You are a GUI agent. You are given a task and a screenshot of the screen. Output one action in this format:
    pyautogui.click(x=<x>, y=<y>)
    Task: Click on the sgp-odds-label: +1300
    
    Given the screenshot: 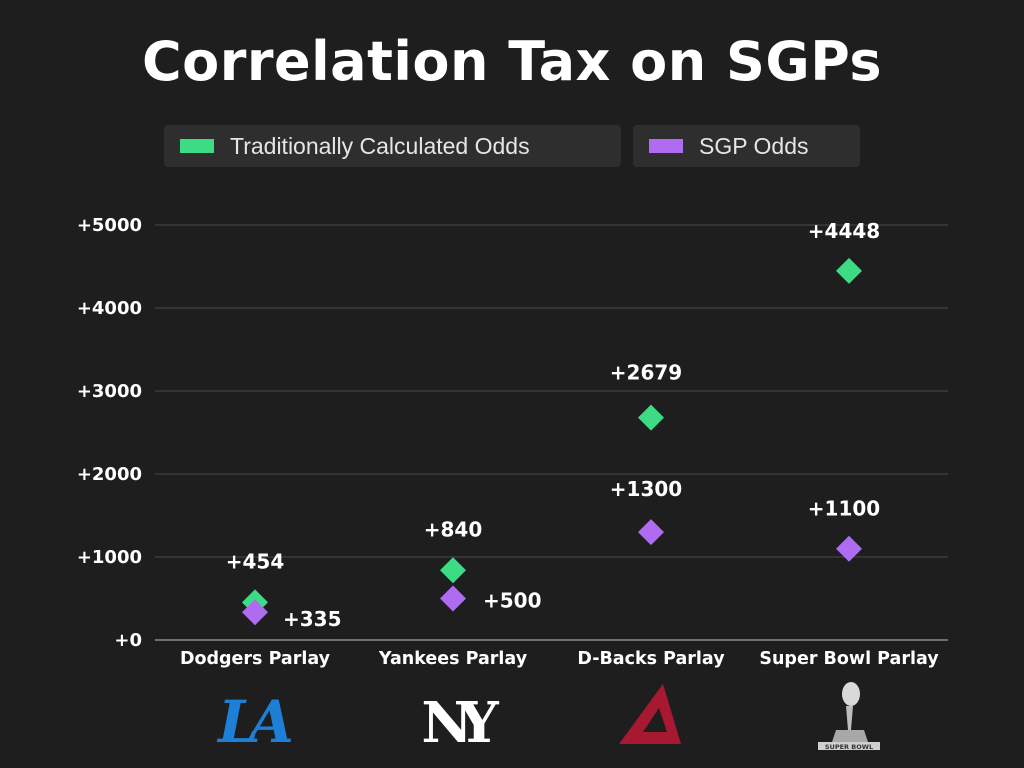 What is the action you would take?
    pyautogui.click(x=646, y=489)
    